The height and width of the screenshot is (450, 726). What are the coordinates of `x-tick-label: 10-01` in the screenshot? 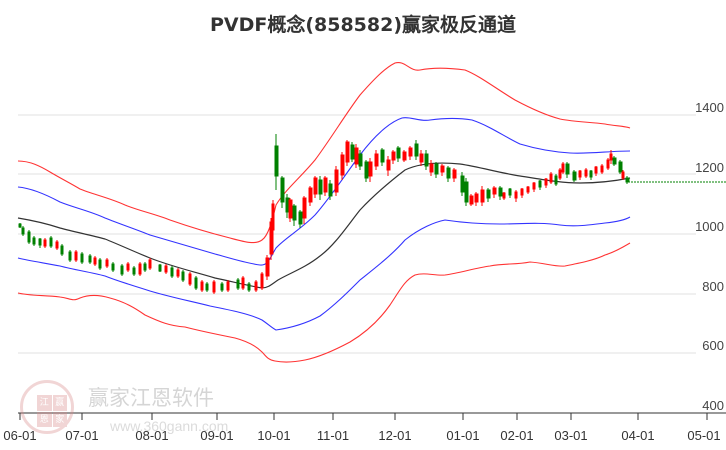 It's located at (274, 435).